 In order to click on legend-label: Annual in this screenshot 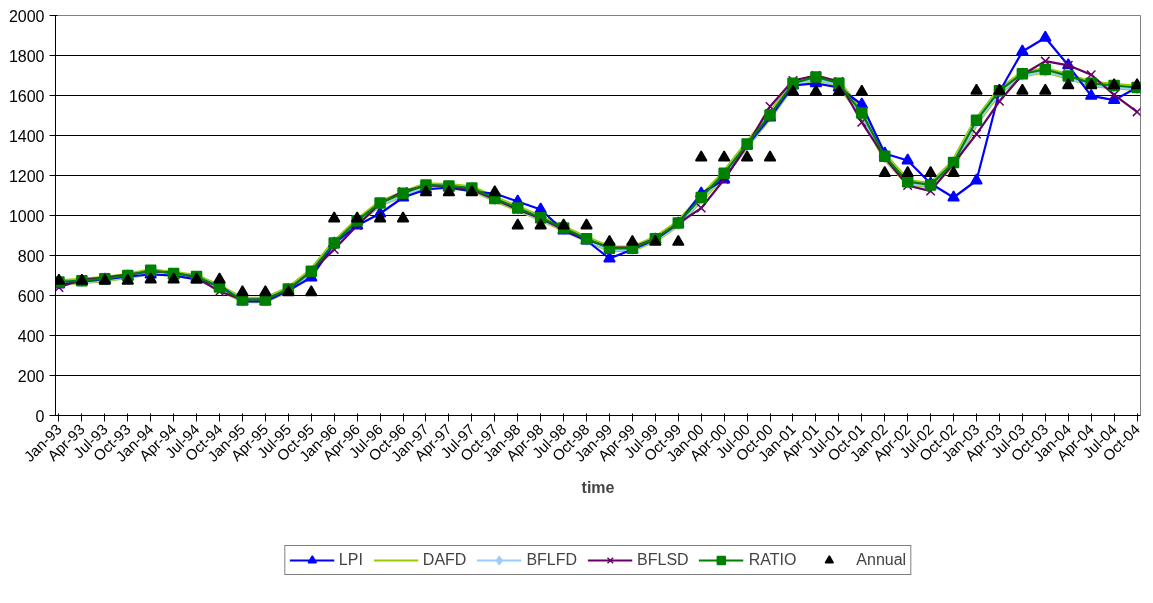, I will do `click(881, 560)`.